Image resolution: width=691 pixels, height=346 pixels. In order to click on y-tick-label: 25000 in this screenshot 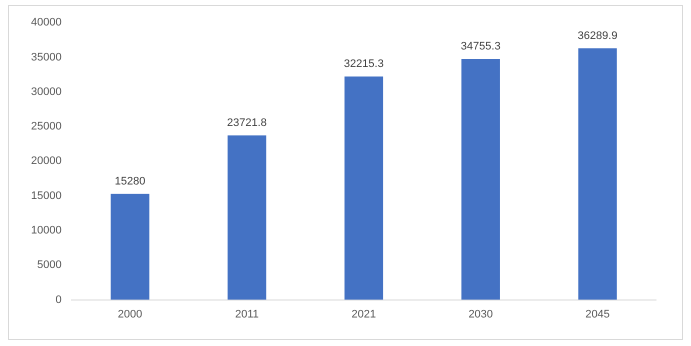, I will do `click(46, 126)`.